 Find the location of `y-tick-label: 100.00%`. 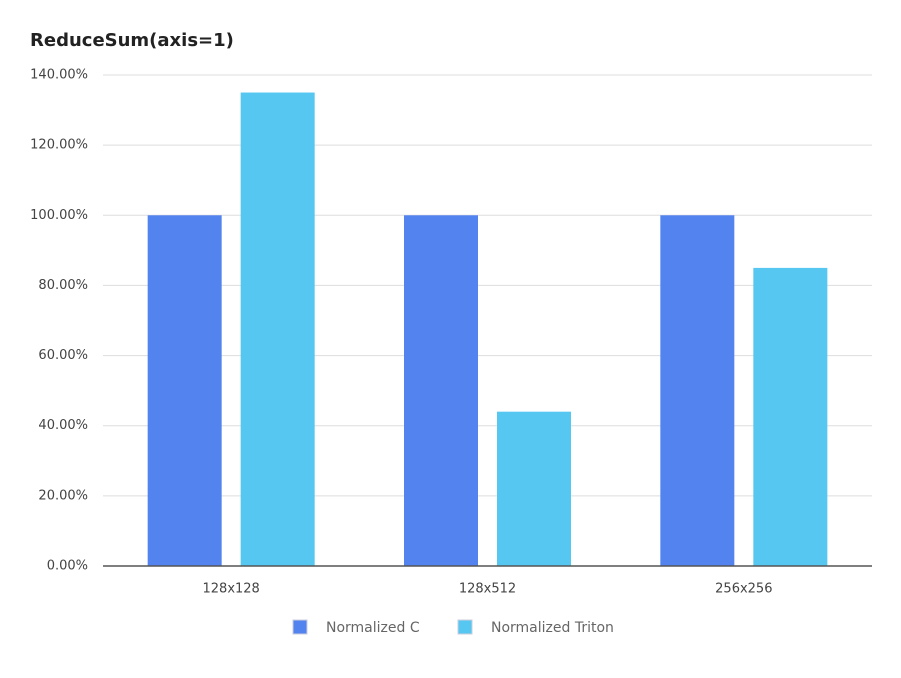

y-tick-label: 100.00% is located at coordinates (59, 215).